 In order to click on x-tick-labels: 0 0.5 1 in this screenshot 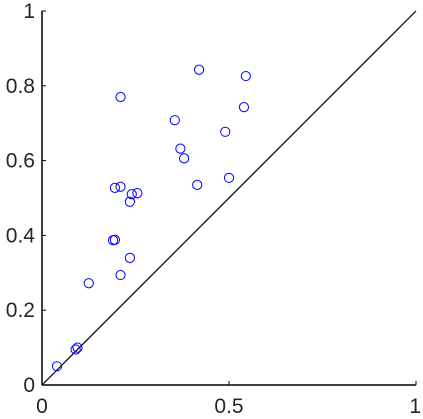, I will do `click(228, 406)`.